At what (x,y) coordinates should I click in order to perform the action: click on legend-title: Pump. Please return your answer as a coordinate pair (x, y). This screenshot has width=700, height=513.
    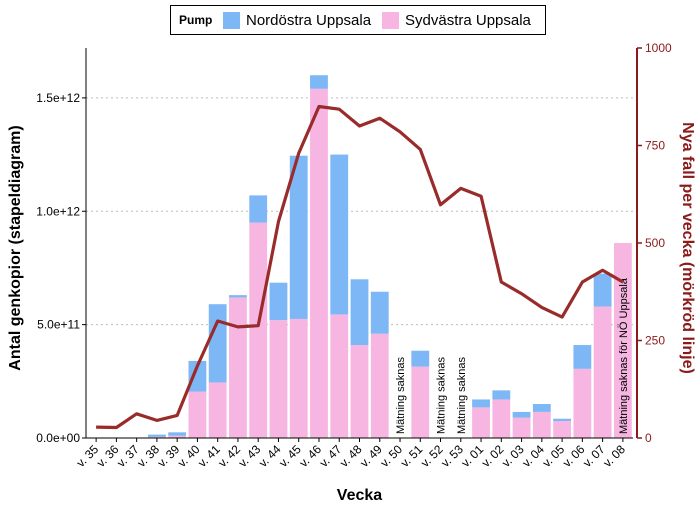
    Looking at the image, I should click on (196, 20).